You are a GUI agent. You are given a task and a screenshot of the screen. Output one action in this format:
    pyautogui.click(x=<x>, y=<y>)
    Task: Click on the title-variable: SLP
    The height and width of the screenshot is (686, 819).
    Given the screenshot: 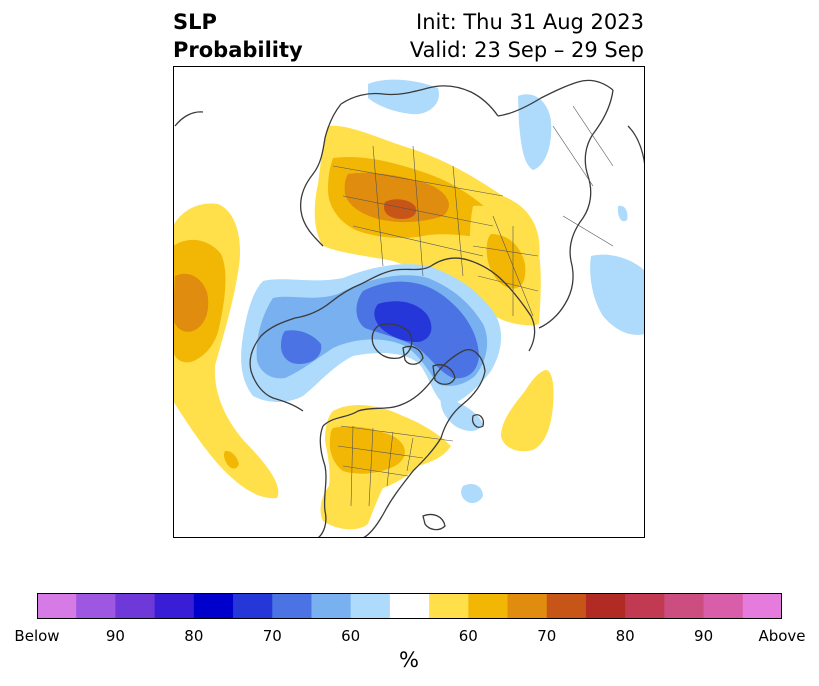 What is the action you would take?
    pyautogui.click(x=195, y=22)
    